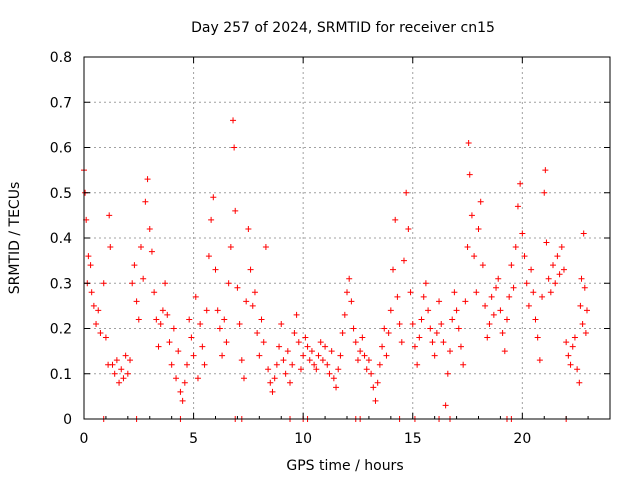  What do you see at coordinates (61, 330) in the screenshot?
I see `y-tick-label: 0.2` at bounding box center [61, 330].